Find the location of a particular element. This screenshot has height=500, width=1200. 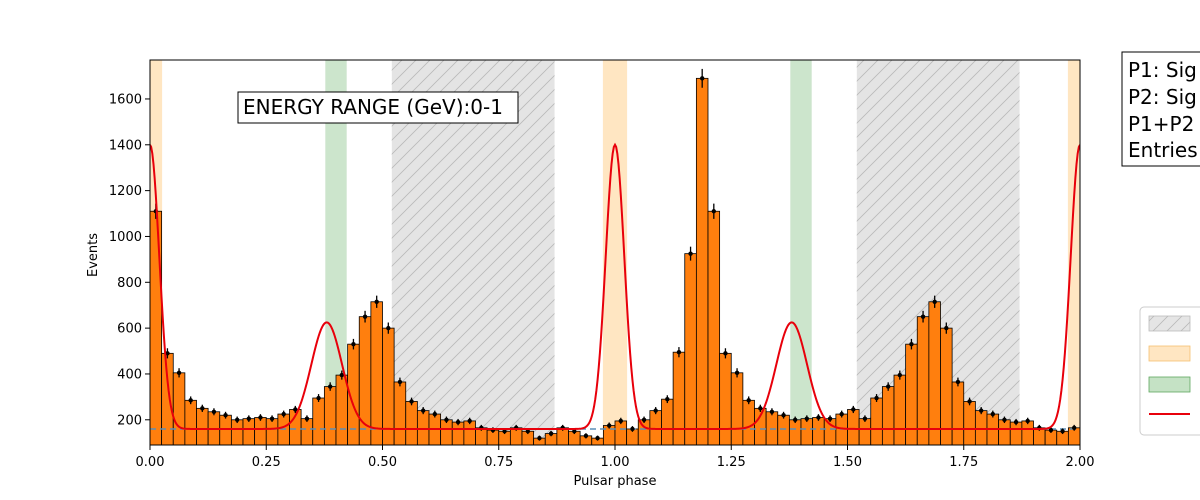

p2-region is located at coordinates (801, 252).